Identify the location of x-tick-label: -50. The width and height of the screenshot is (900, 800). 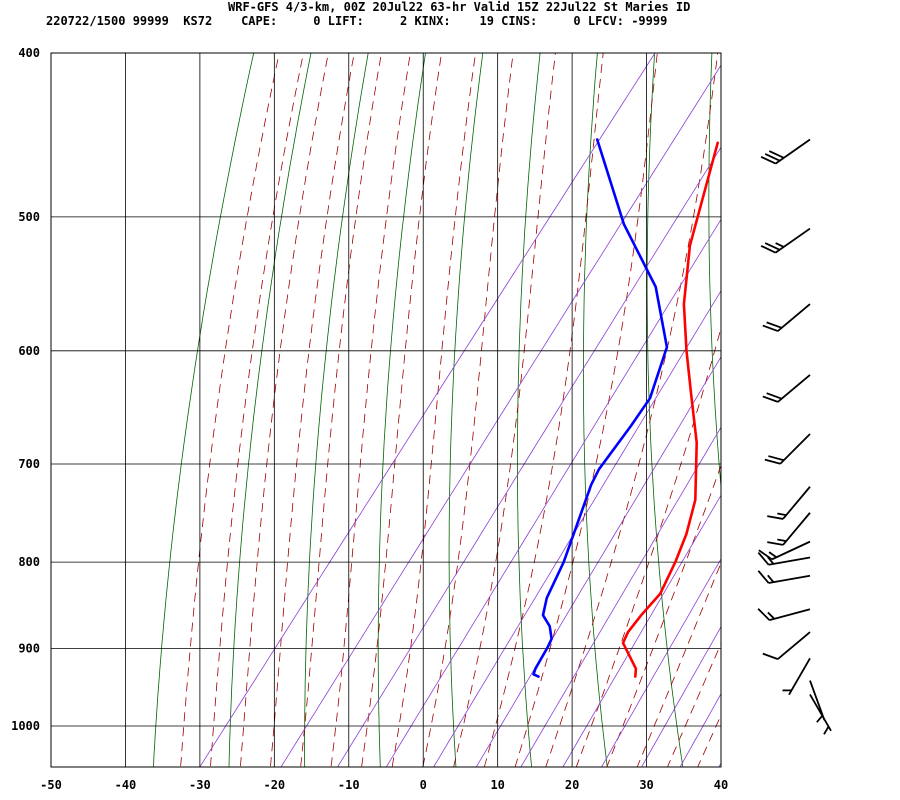
(51, 785).